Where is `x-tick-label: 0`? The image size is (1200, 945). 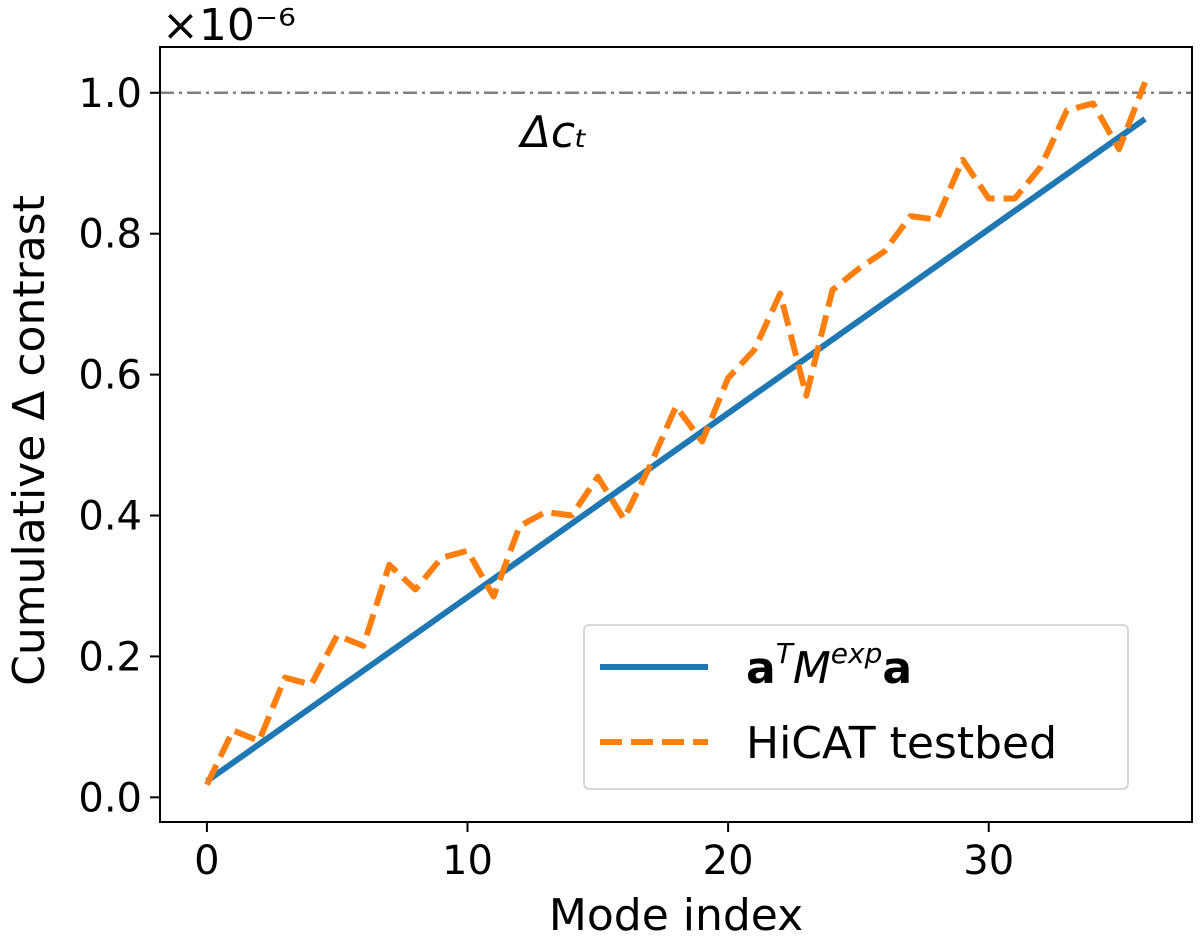 x-tick-label: 0 is located at coordinates (206, 861).